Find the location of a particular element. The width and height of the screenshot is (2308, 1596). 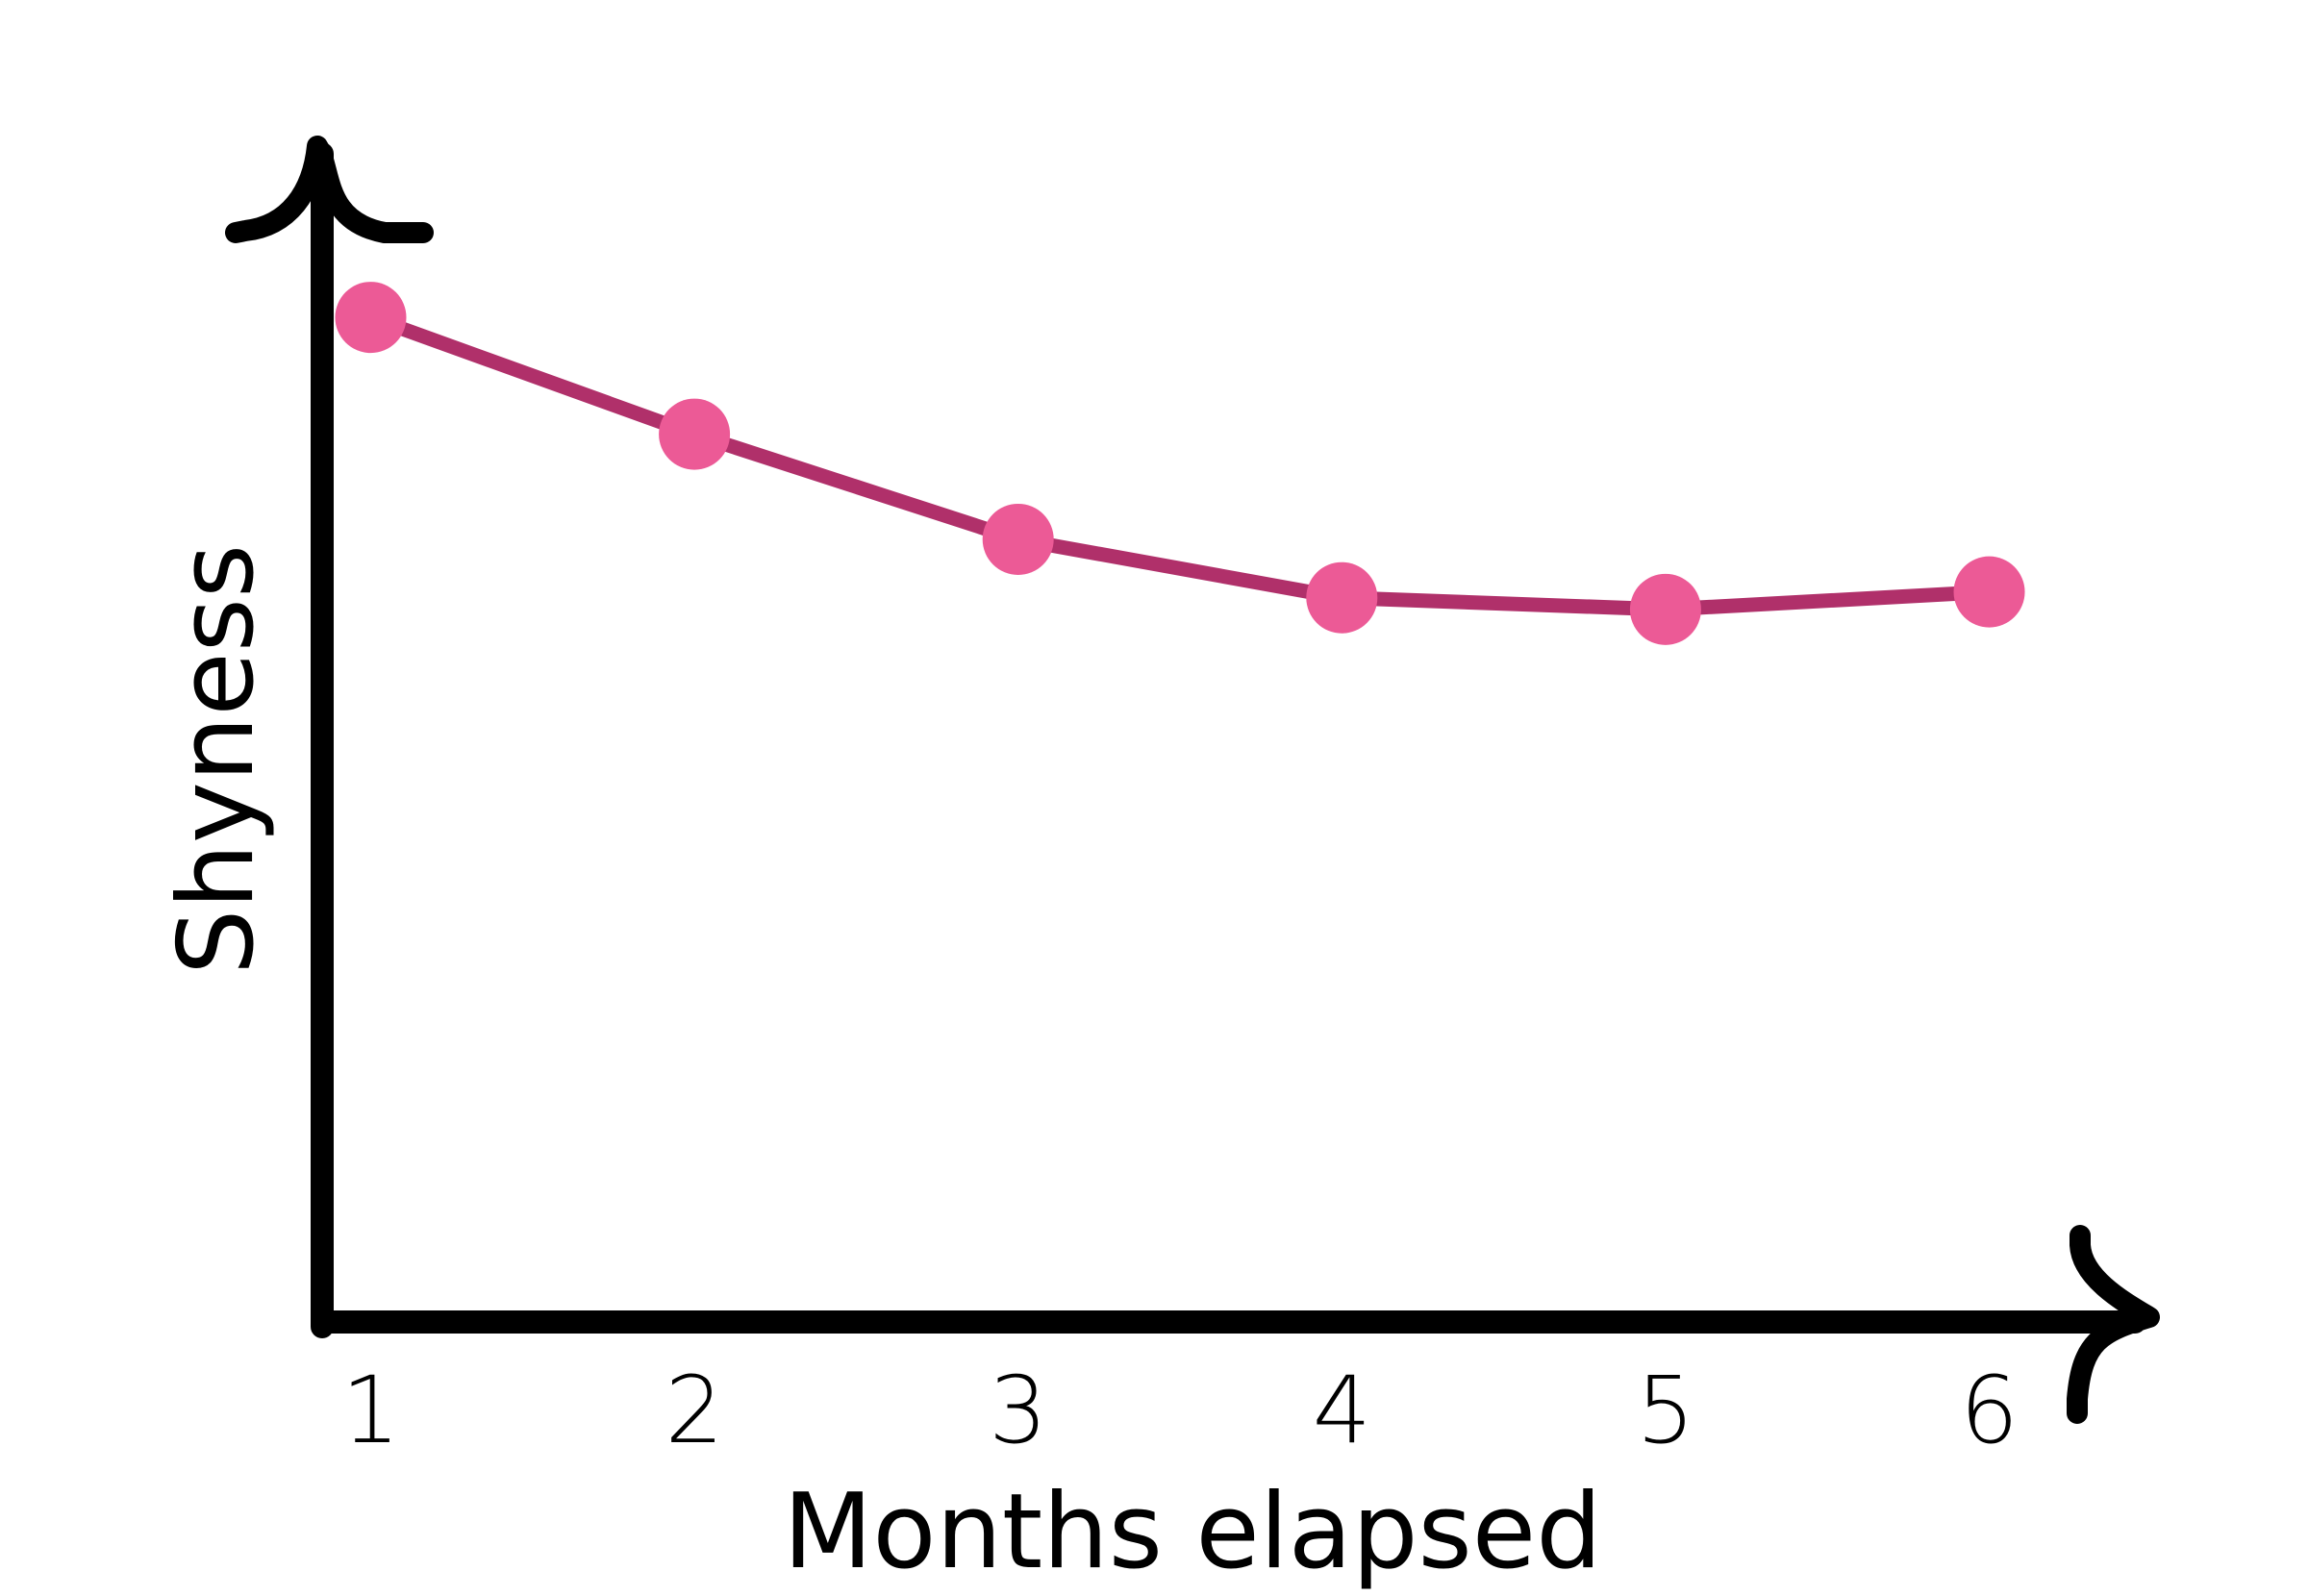

x-tick-label-5: 5 is located at coordinates (1665, 1410).